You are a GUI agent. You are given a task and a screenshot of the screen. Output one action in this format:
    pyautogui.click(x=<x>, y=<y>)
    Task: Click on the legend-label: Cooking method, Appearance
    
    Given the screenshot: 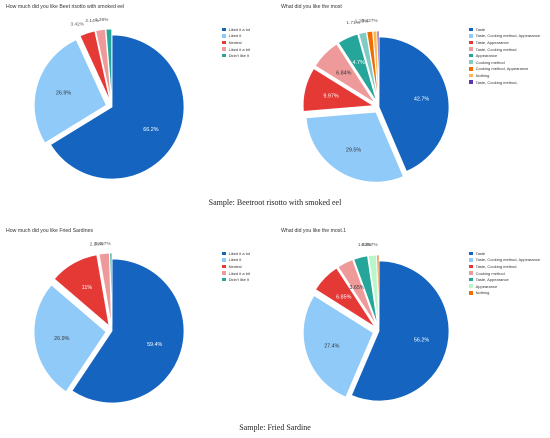 What is the action you would take?
    pyautogui.click(x=502, y=69)
    